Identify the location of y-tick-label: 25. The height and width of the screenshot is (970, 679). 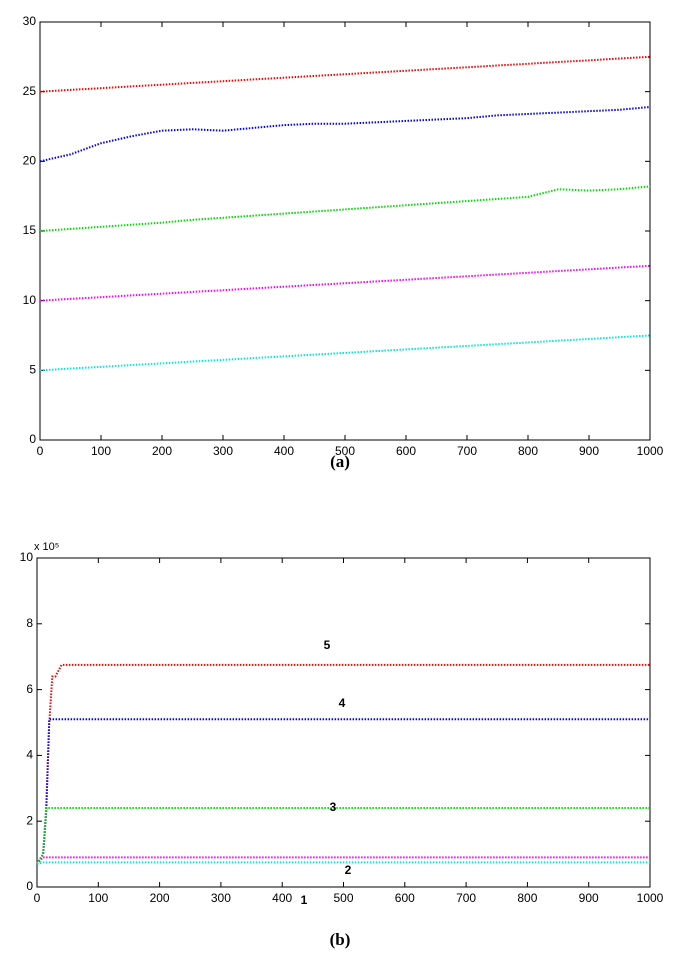
(30, 91).